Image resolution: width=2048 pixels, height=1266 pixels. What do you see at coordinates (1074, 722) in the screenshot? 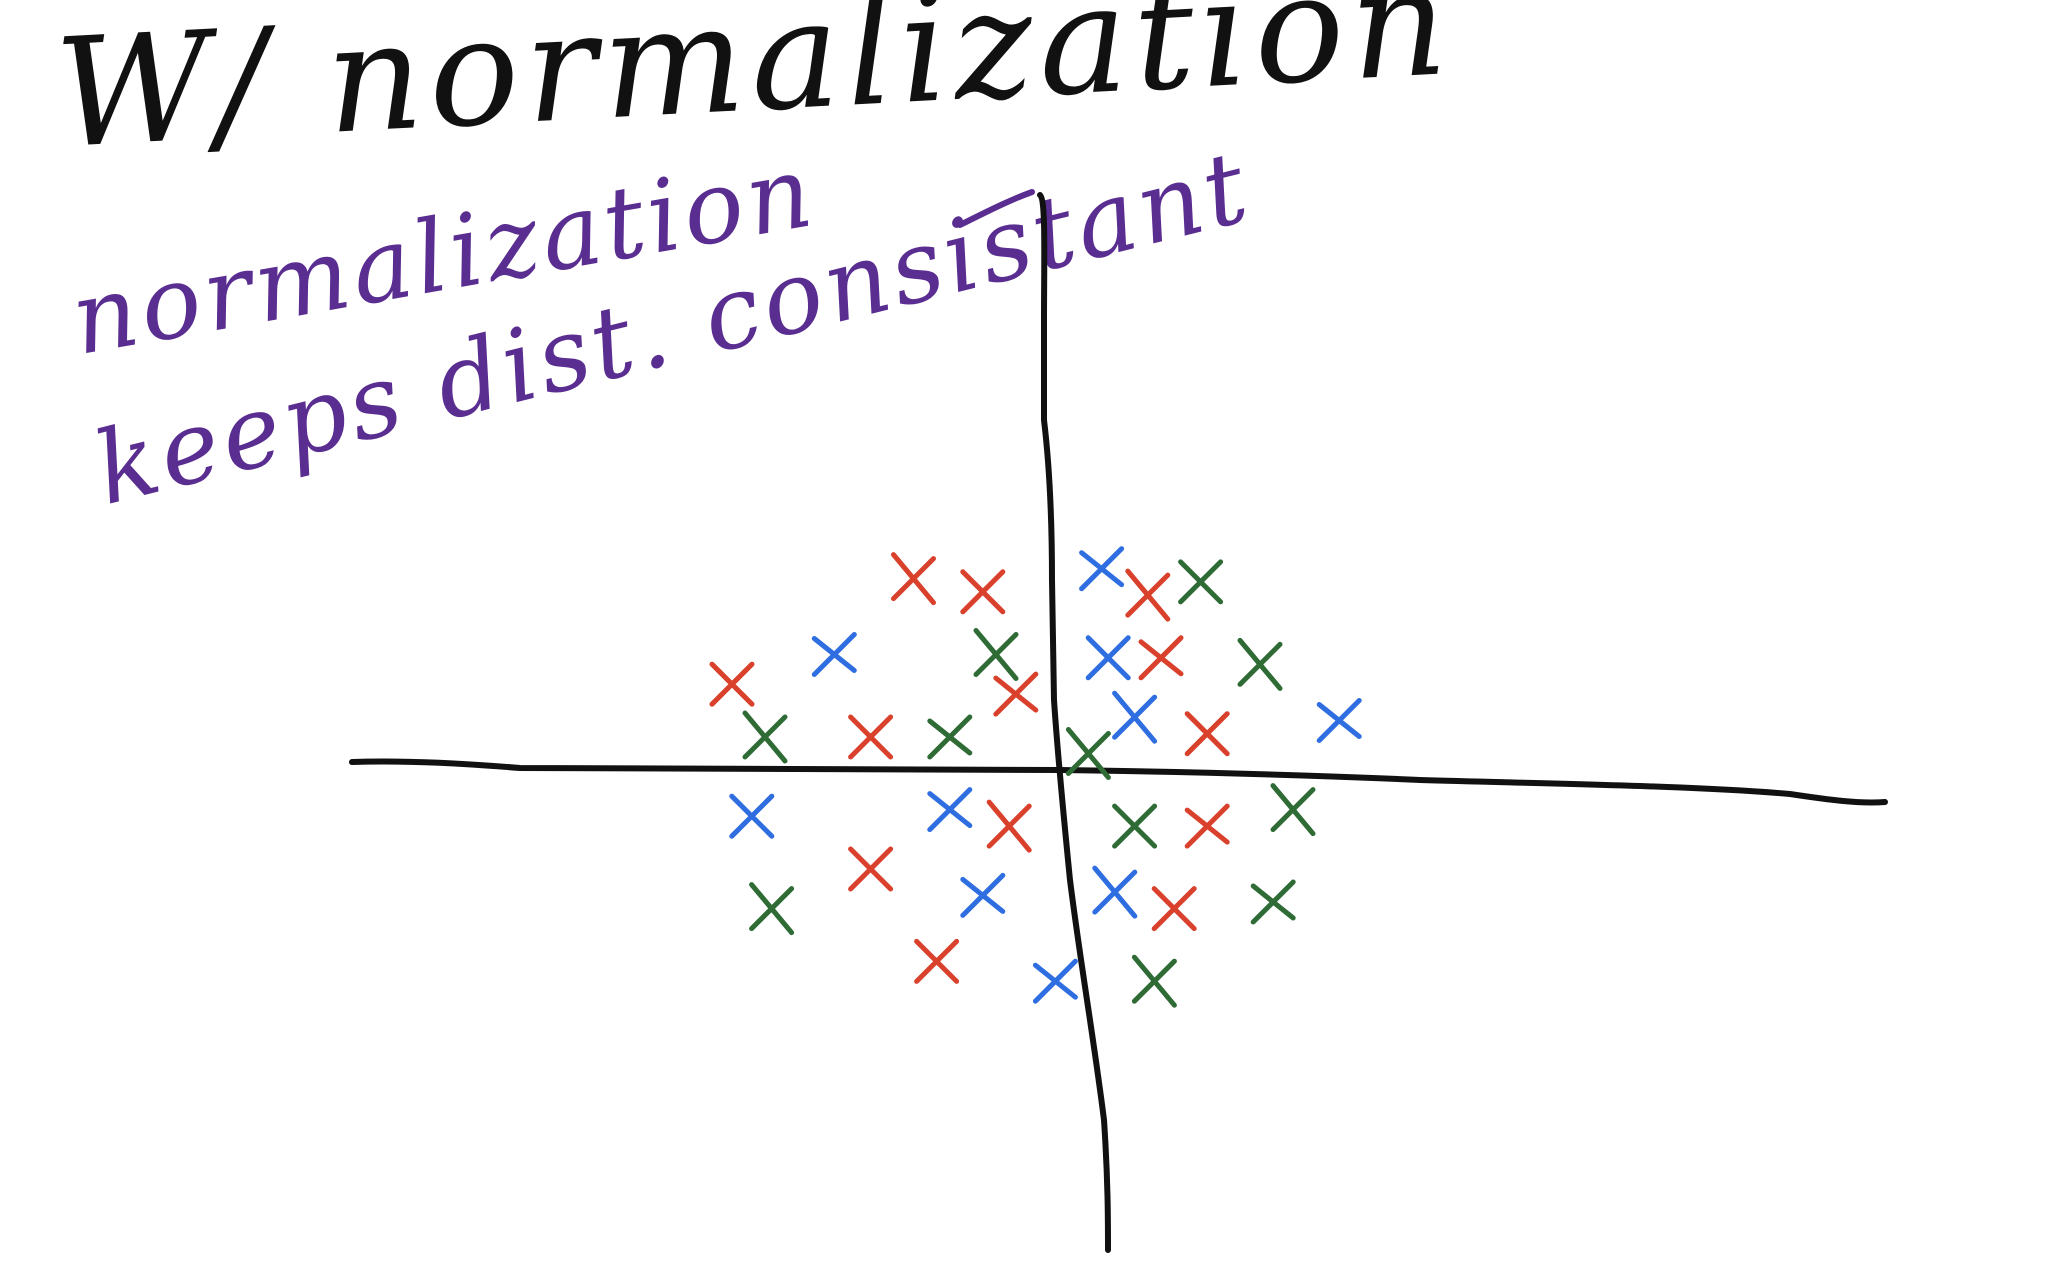
I see `y-axis` at bounding box center [1074, 722].